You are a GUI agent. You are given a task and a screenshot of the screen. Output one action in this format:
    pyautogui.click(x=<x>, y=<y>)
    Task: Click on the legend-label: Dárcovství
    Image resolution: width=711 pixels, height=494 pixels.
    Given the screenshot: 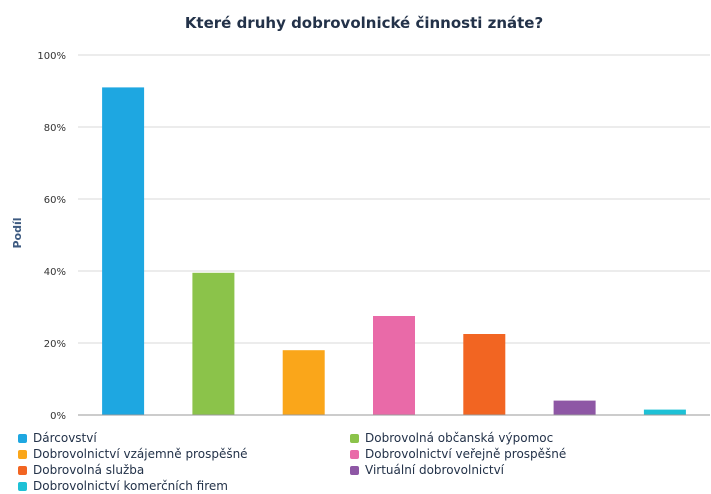 What is the action you would take?
    pyautogui.click(x=65, y=438)
    